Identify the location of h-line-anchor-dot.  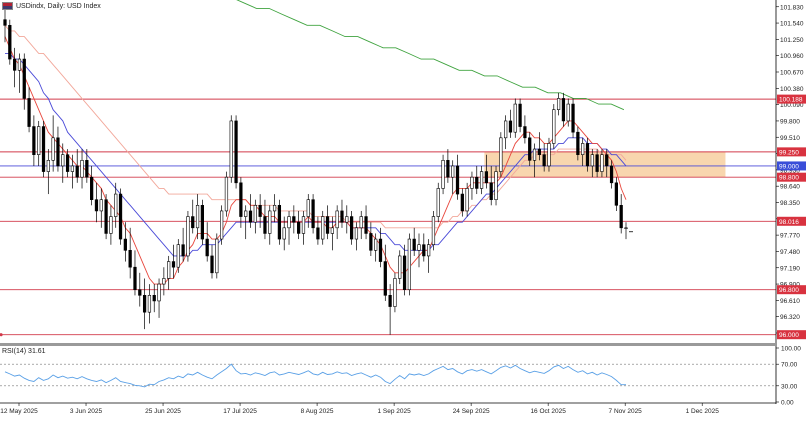
(1, 335).